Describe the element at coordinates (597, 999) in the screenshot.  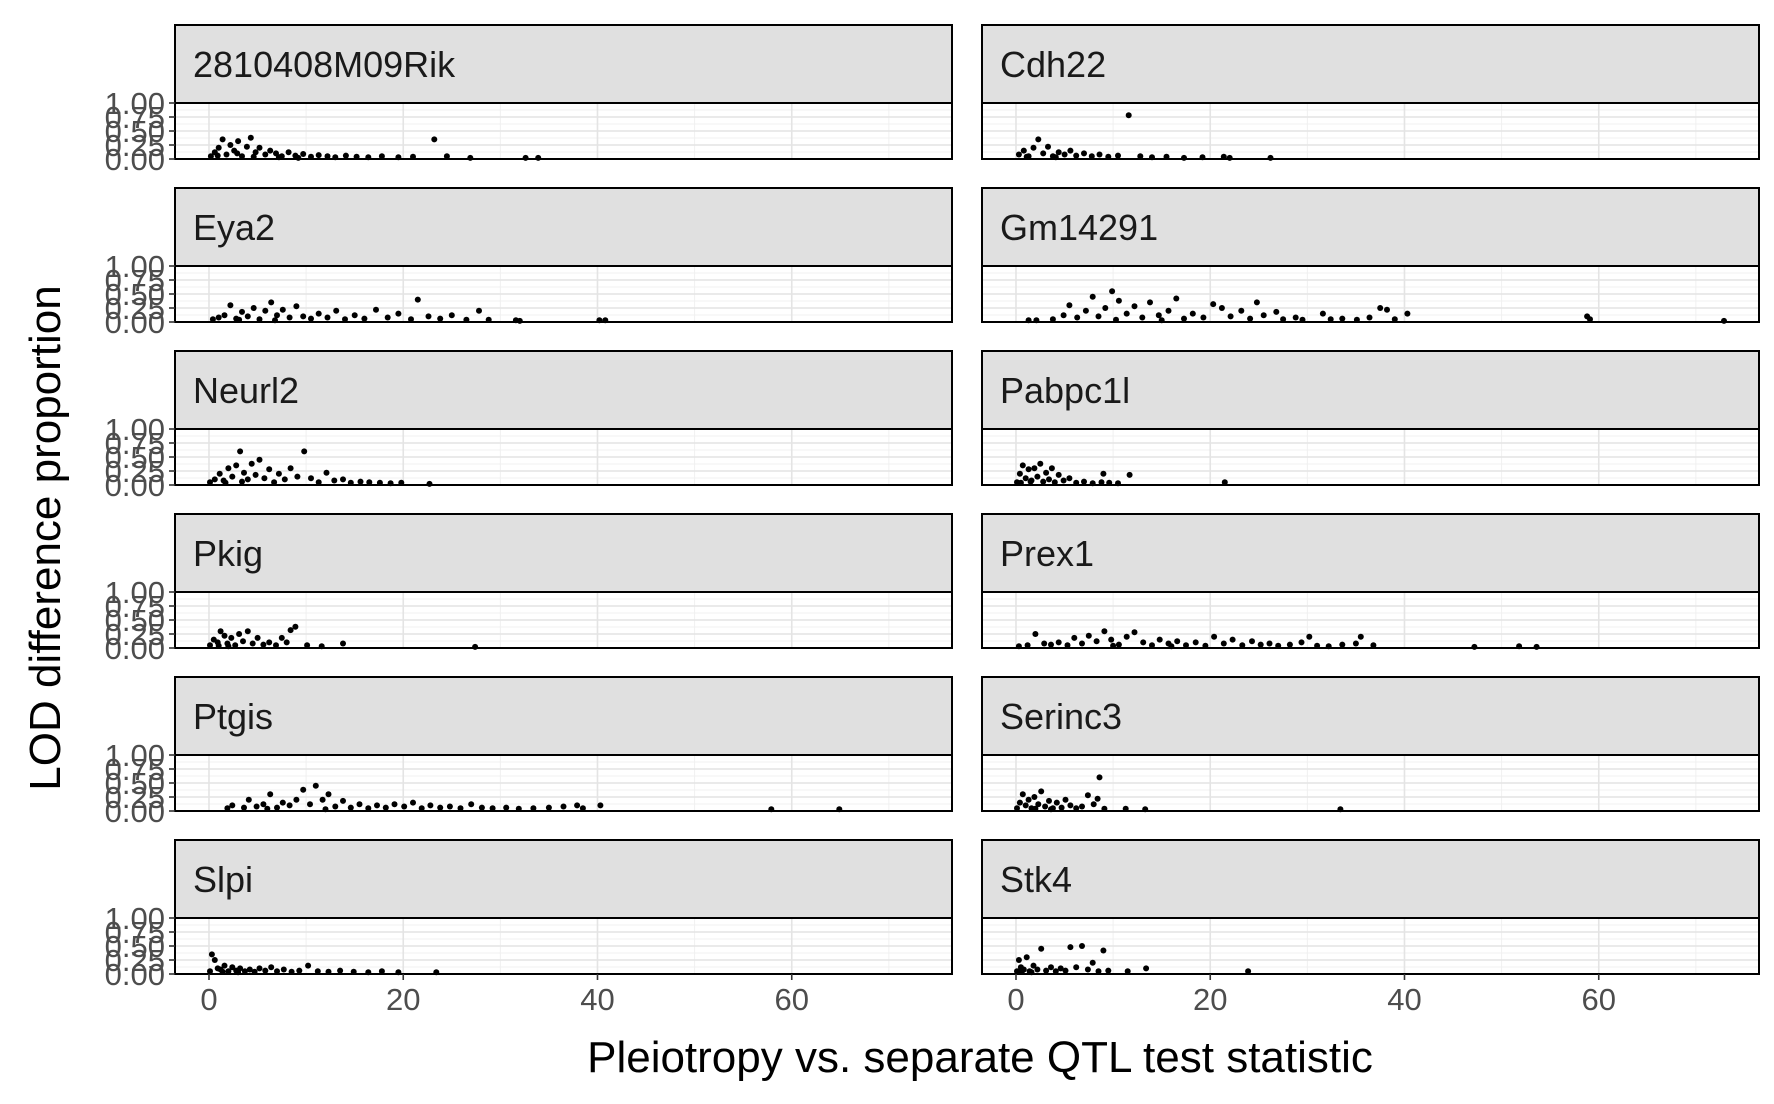
I see `x-tick-label: 40` at that location.